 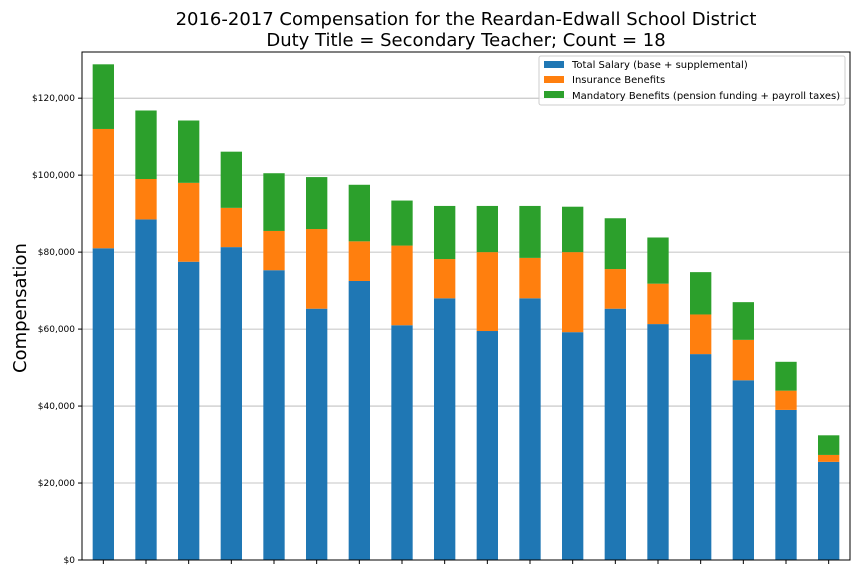 What do you see at coordinates (53, 176) in the screenshot?
I see `y-tick-label: $100,000` at bounding box center [53, 176].